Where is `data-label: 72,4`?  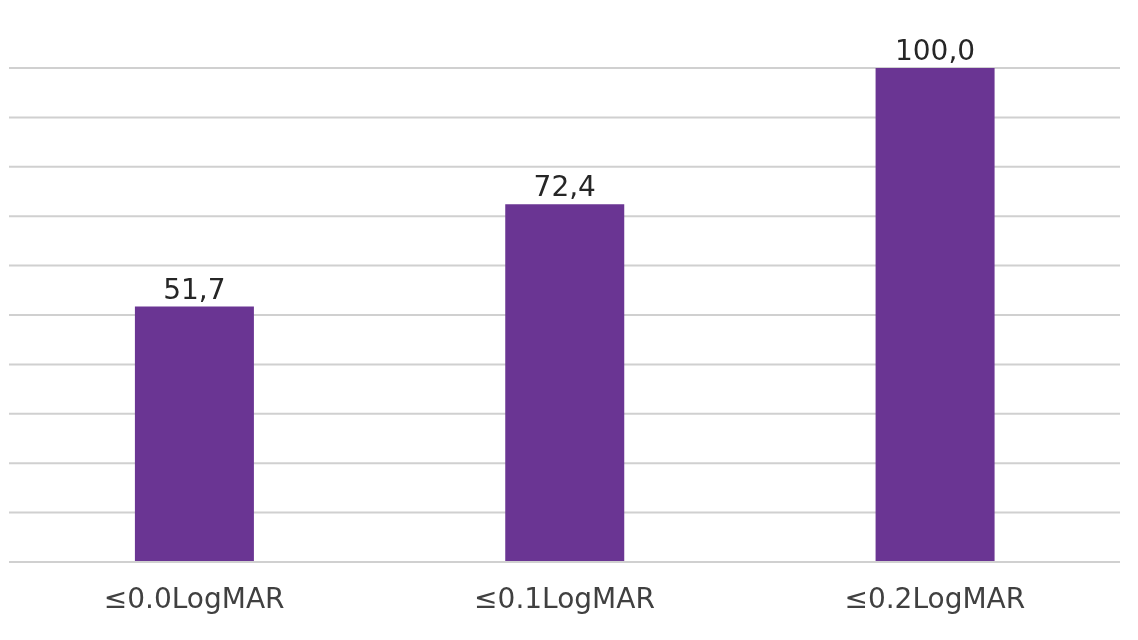 data-label: 72,4 is located at coordinates (564, 187).